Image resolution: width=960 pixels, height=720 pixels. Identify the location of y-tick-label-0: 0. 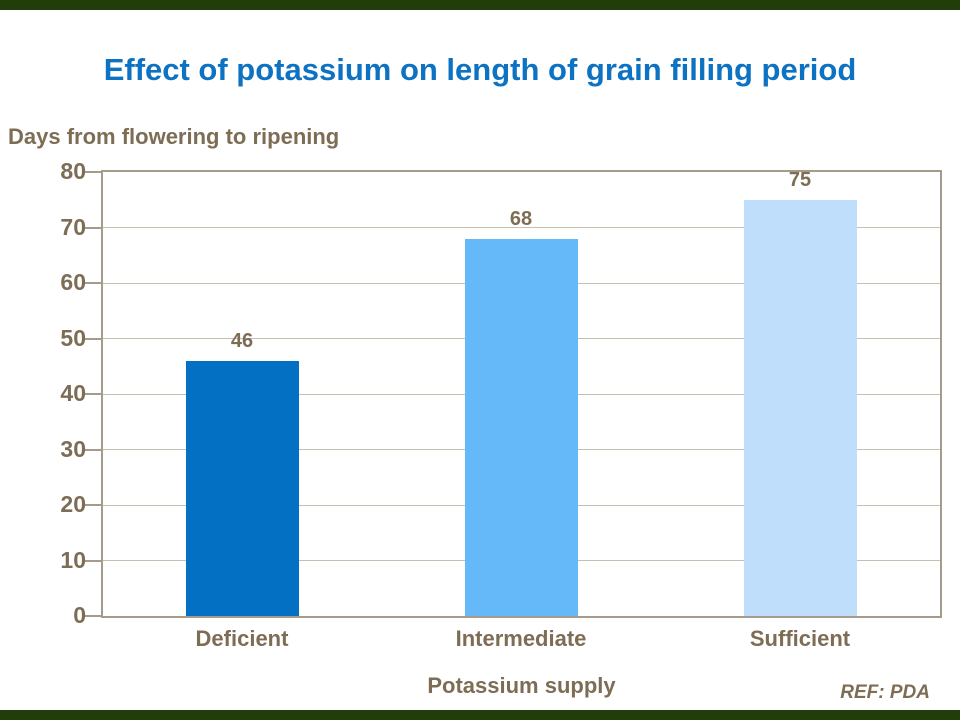
(79, 615).